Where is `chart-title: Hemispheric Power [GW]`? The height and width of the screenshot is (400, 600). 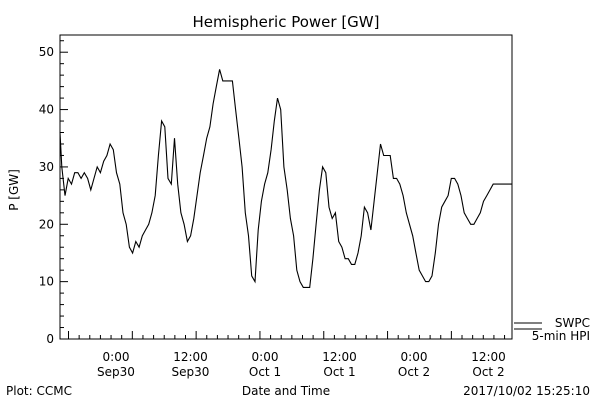 chart-title: Hemispheric Power [GW] is located at coordinates (286, 22).